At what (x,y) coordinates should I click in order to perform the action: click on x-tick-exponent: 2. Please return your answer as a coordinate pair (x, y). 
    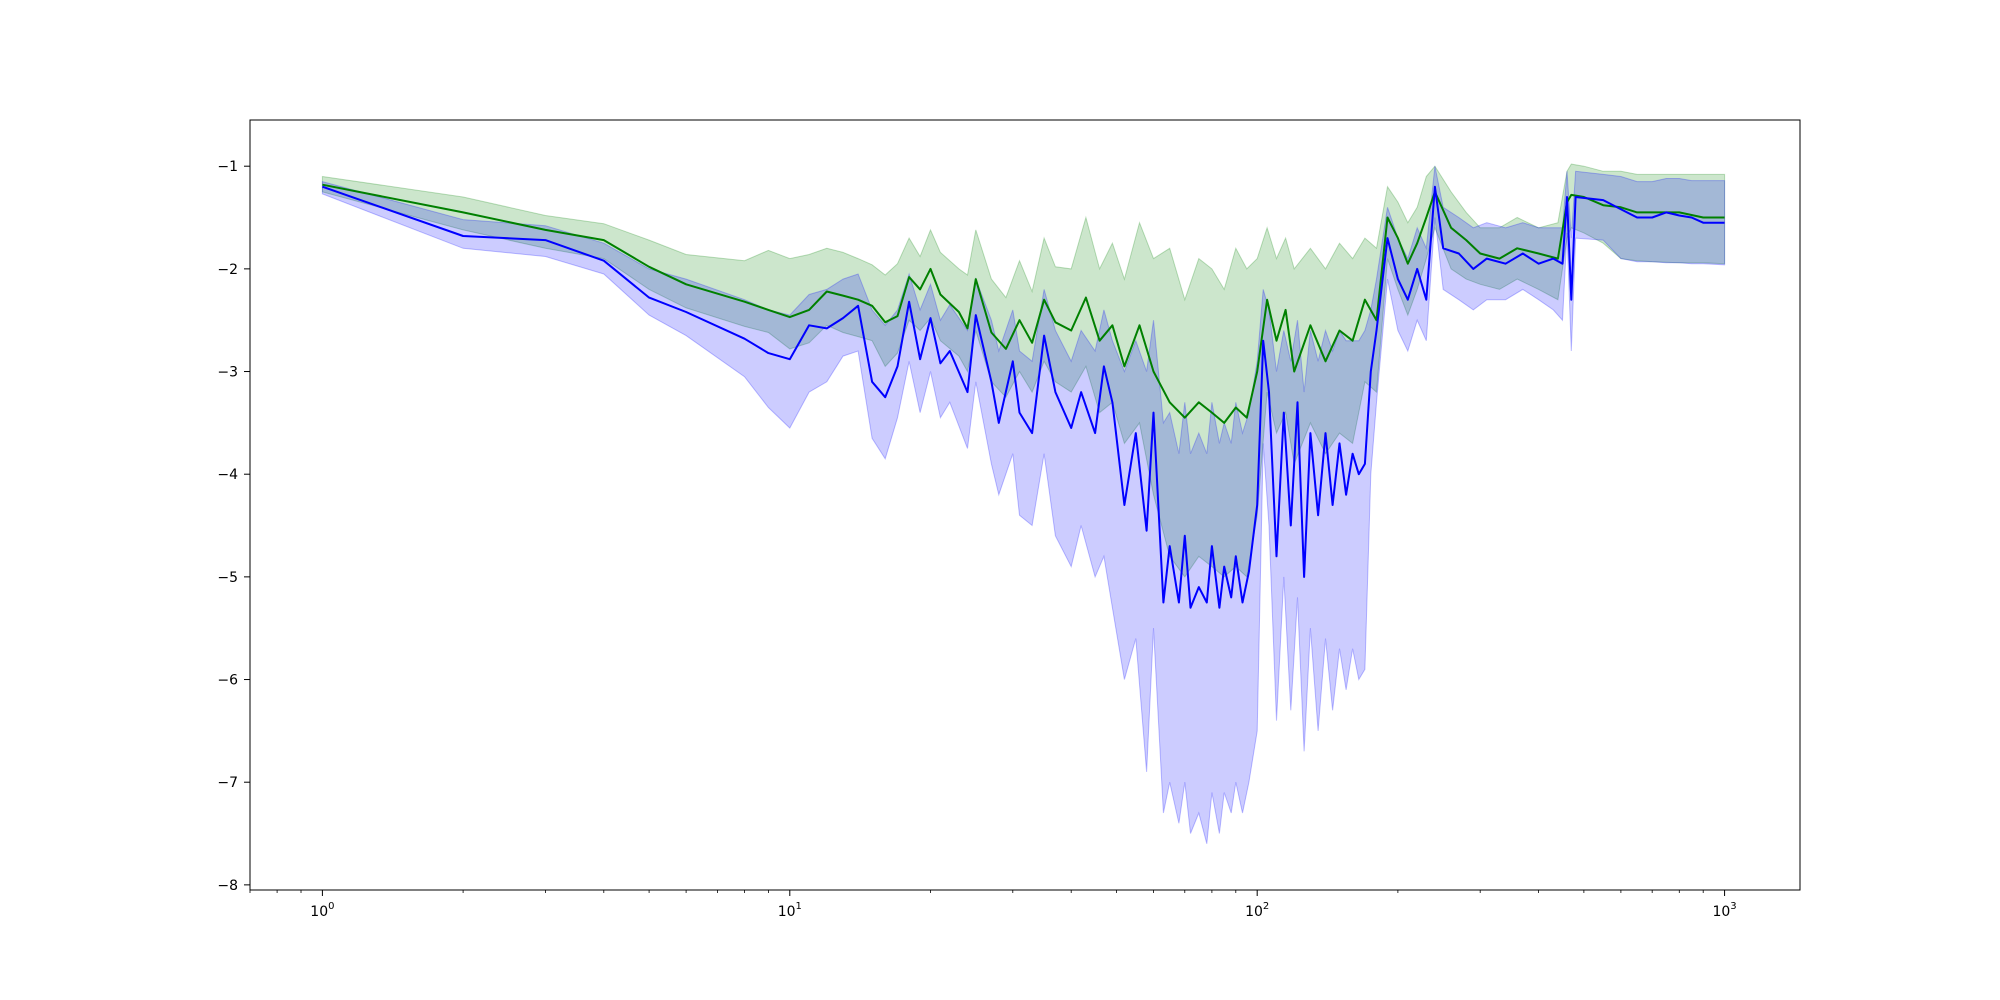
    Looking at the image, I should click on (1266, 906).